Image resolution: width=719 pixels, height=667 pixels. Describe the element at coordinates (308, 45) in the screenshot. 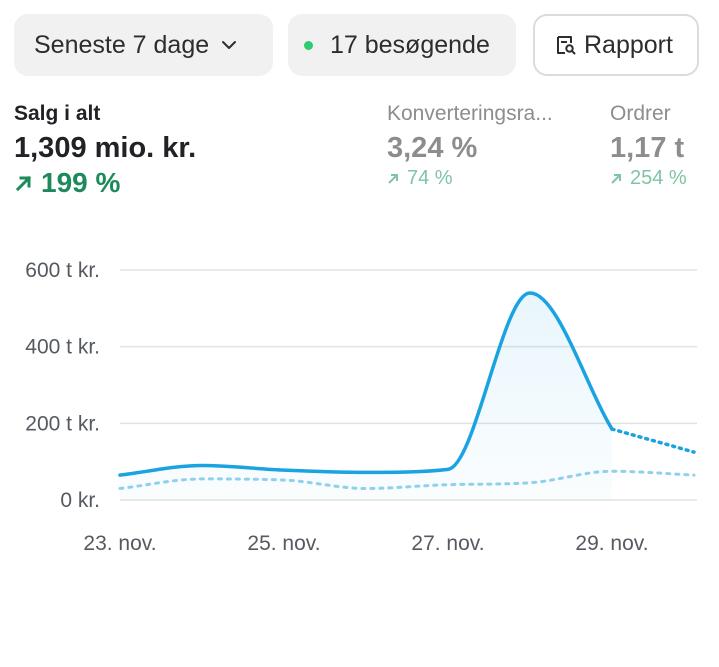

I see `live-indicator-dot` at that location.